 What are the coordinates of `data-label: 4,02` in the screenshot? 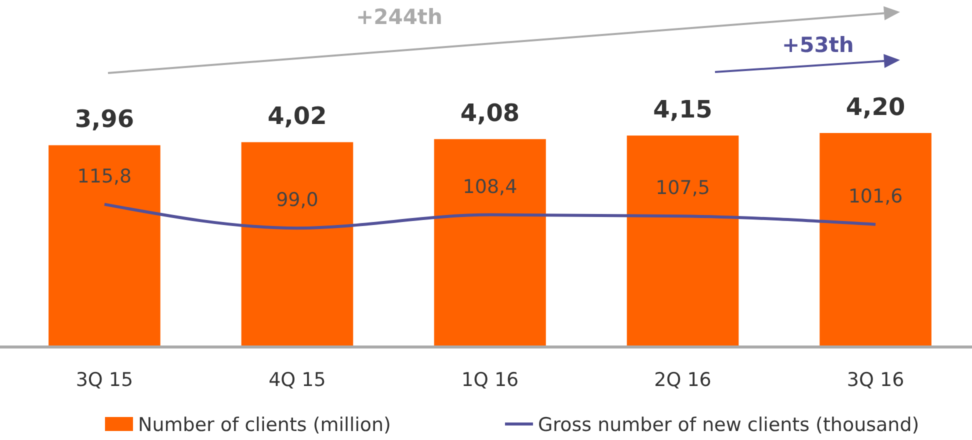 It's located at (297, 116).